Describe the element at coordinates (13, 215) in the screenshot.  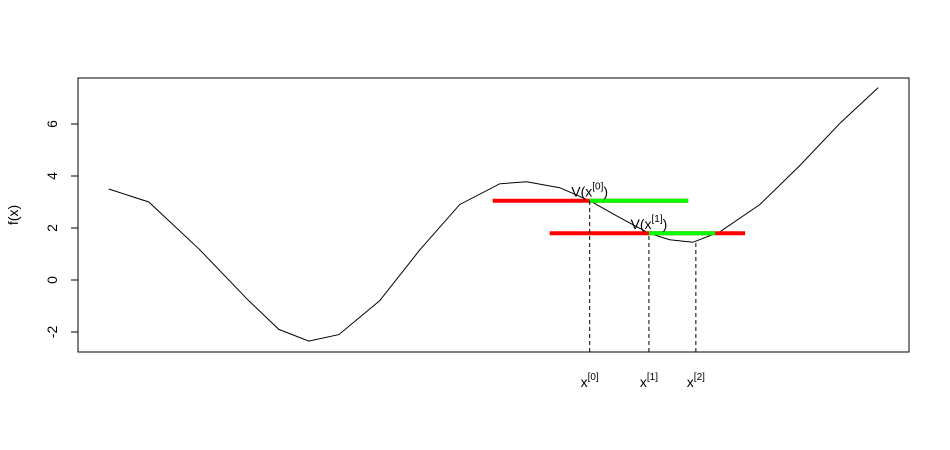
I see `y-axis-label: f(x)` at that location.